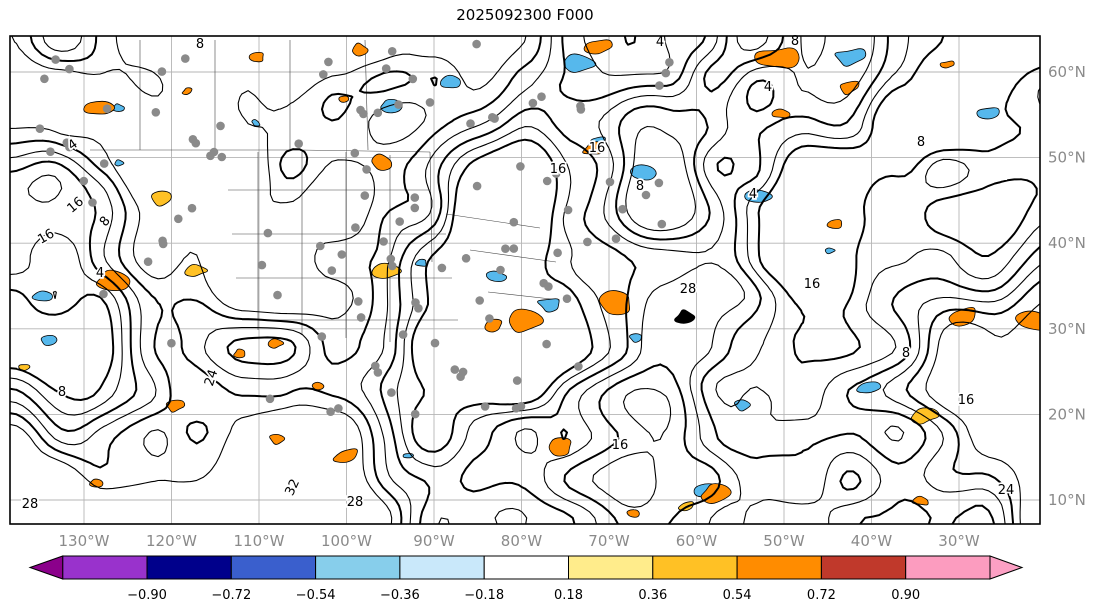  What do you see at coordinates (1067, 72) in the screenshot?
I see `y-tick-label: 60°N` at bounding box center [1067, 72].